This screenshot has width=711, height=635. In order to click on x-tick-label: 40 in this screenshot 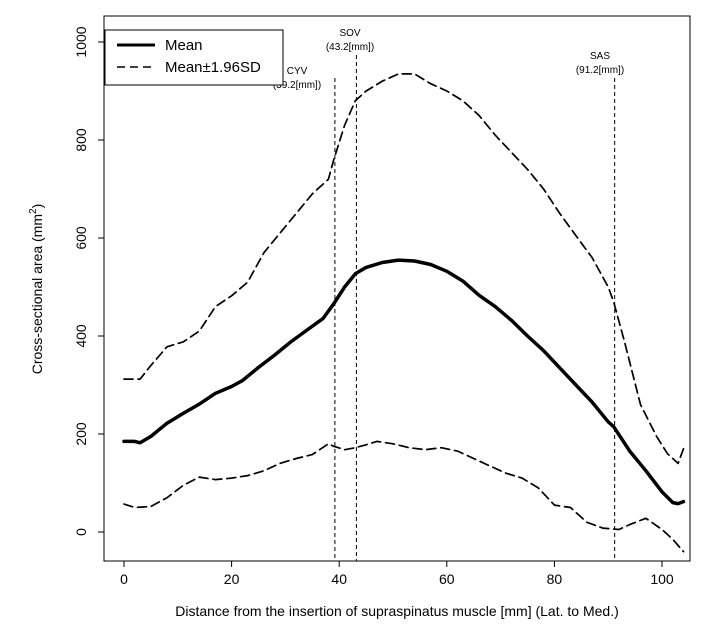, I will do `click(339, 579)`.